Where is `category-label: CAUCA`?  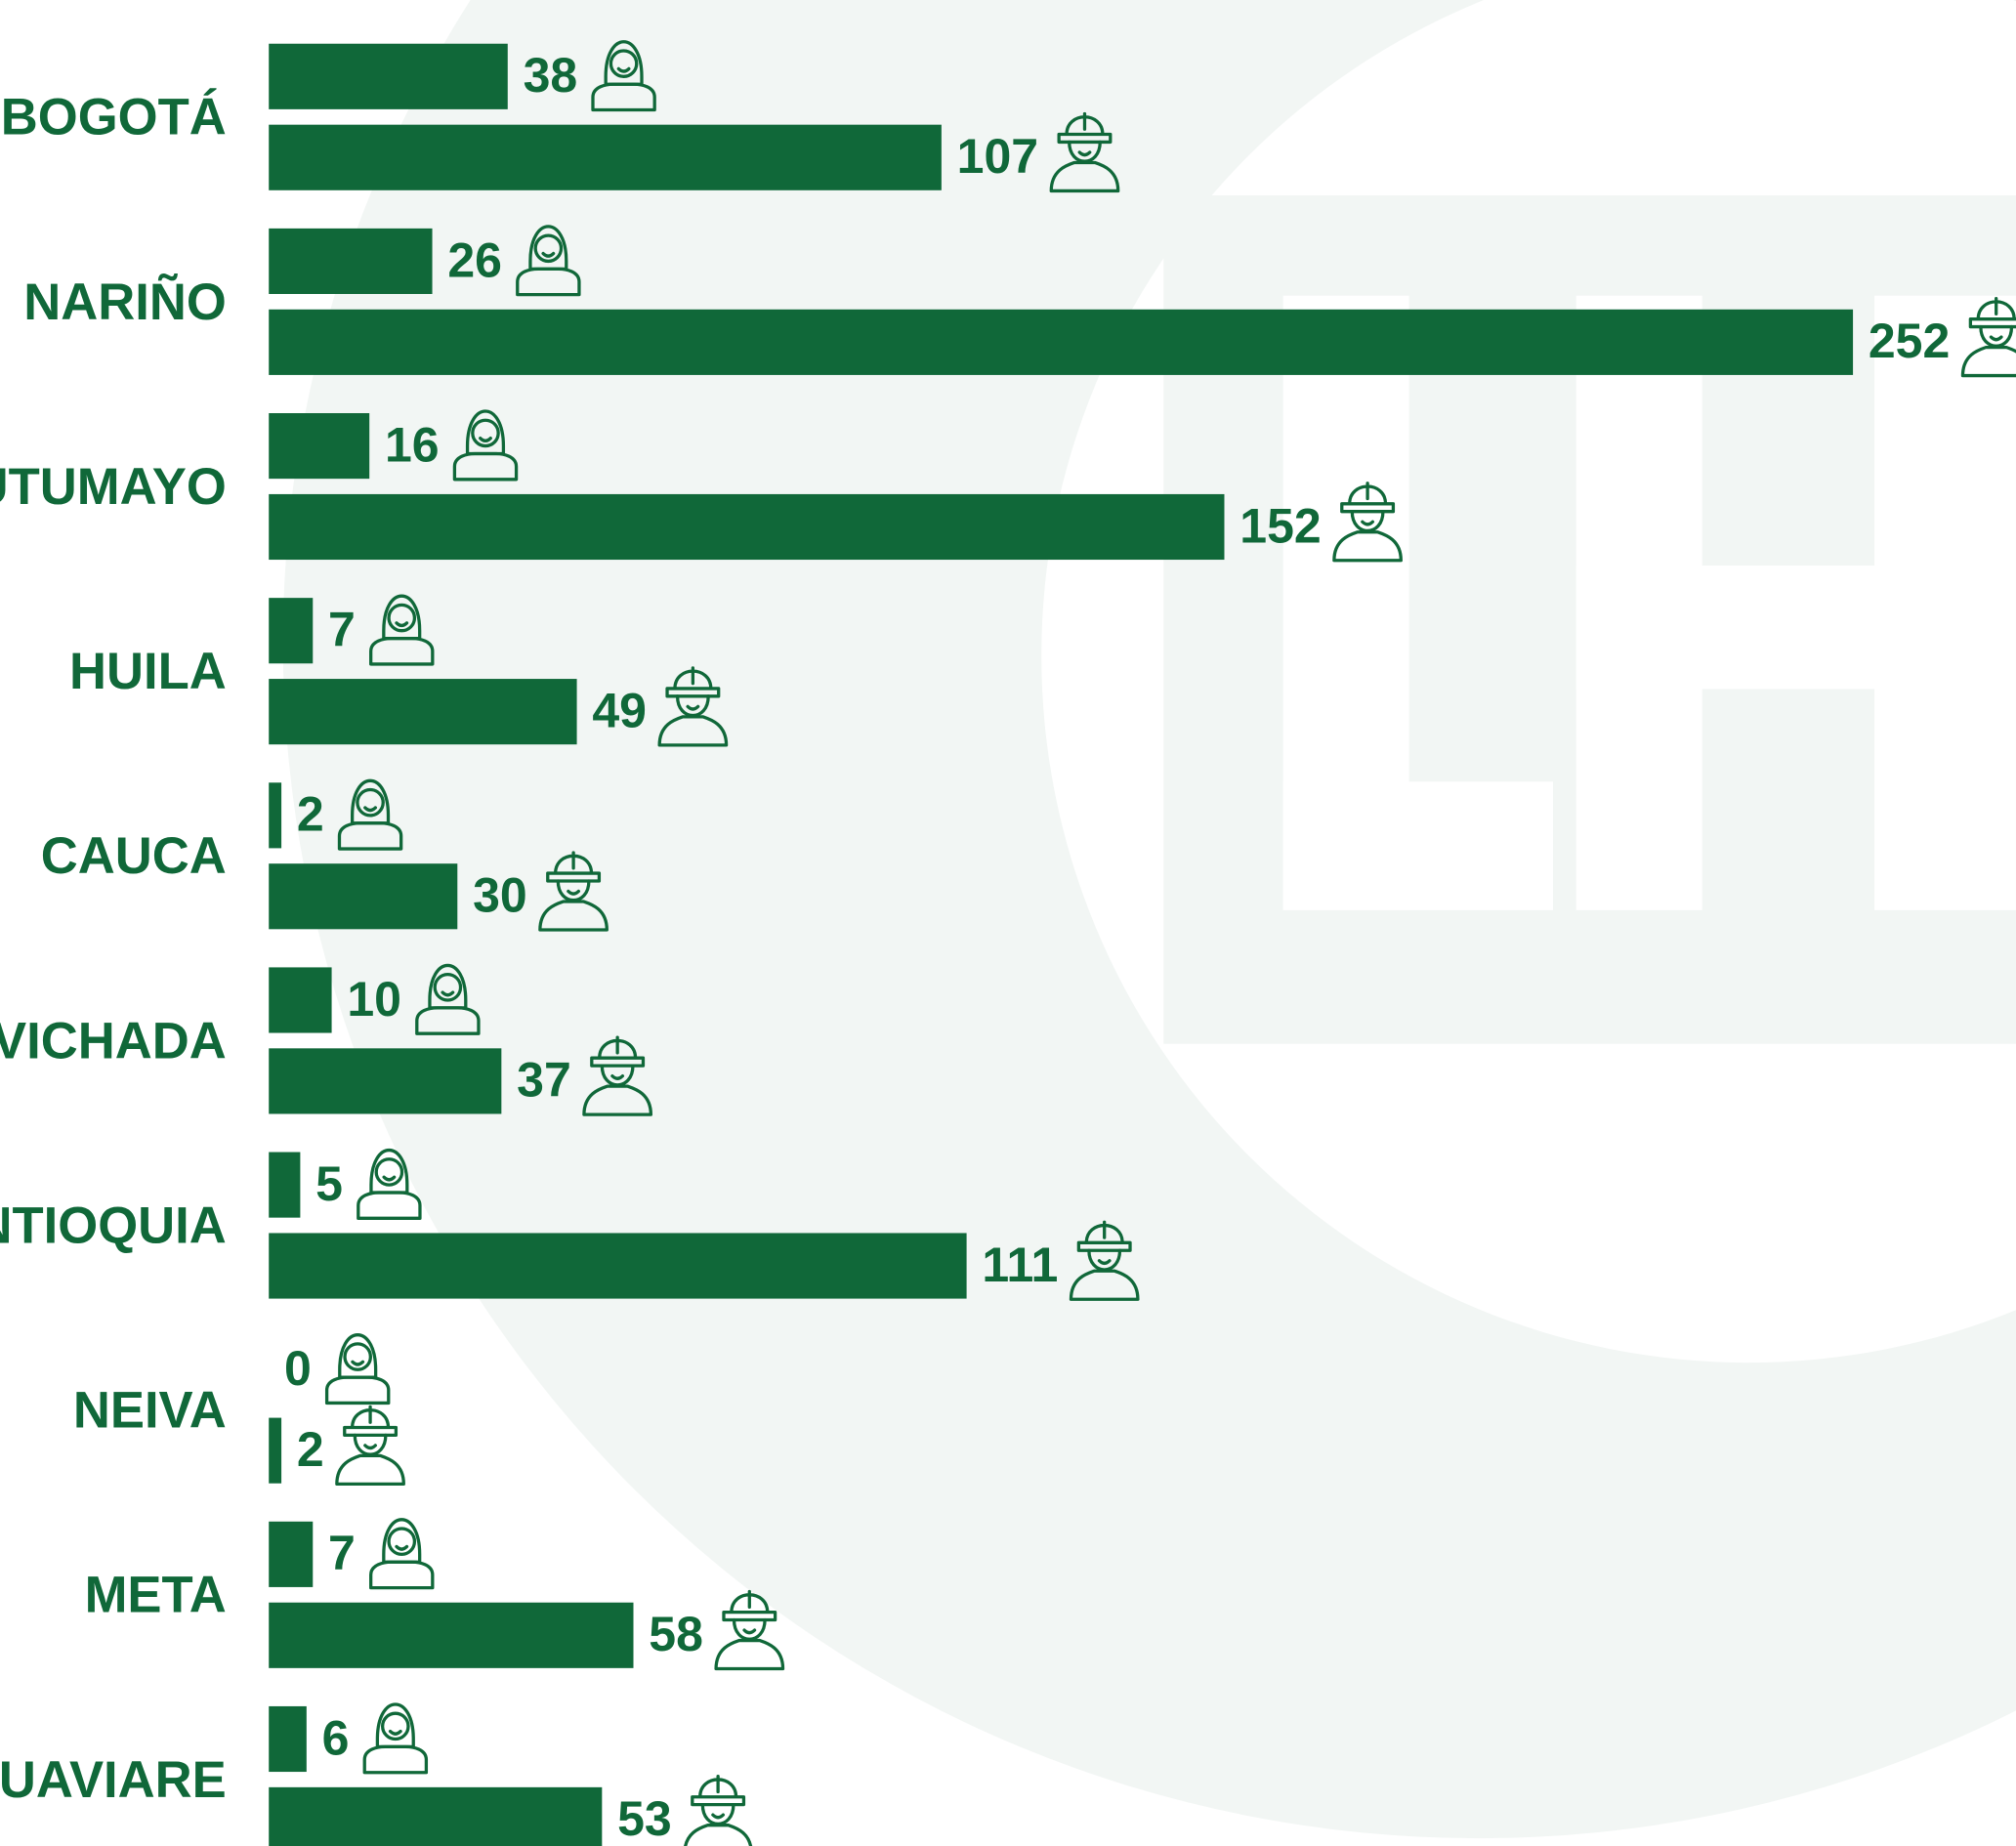 category-label: CAUCA is located at coordinates (134, 856).